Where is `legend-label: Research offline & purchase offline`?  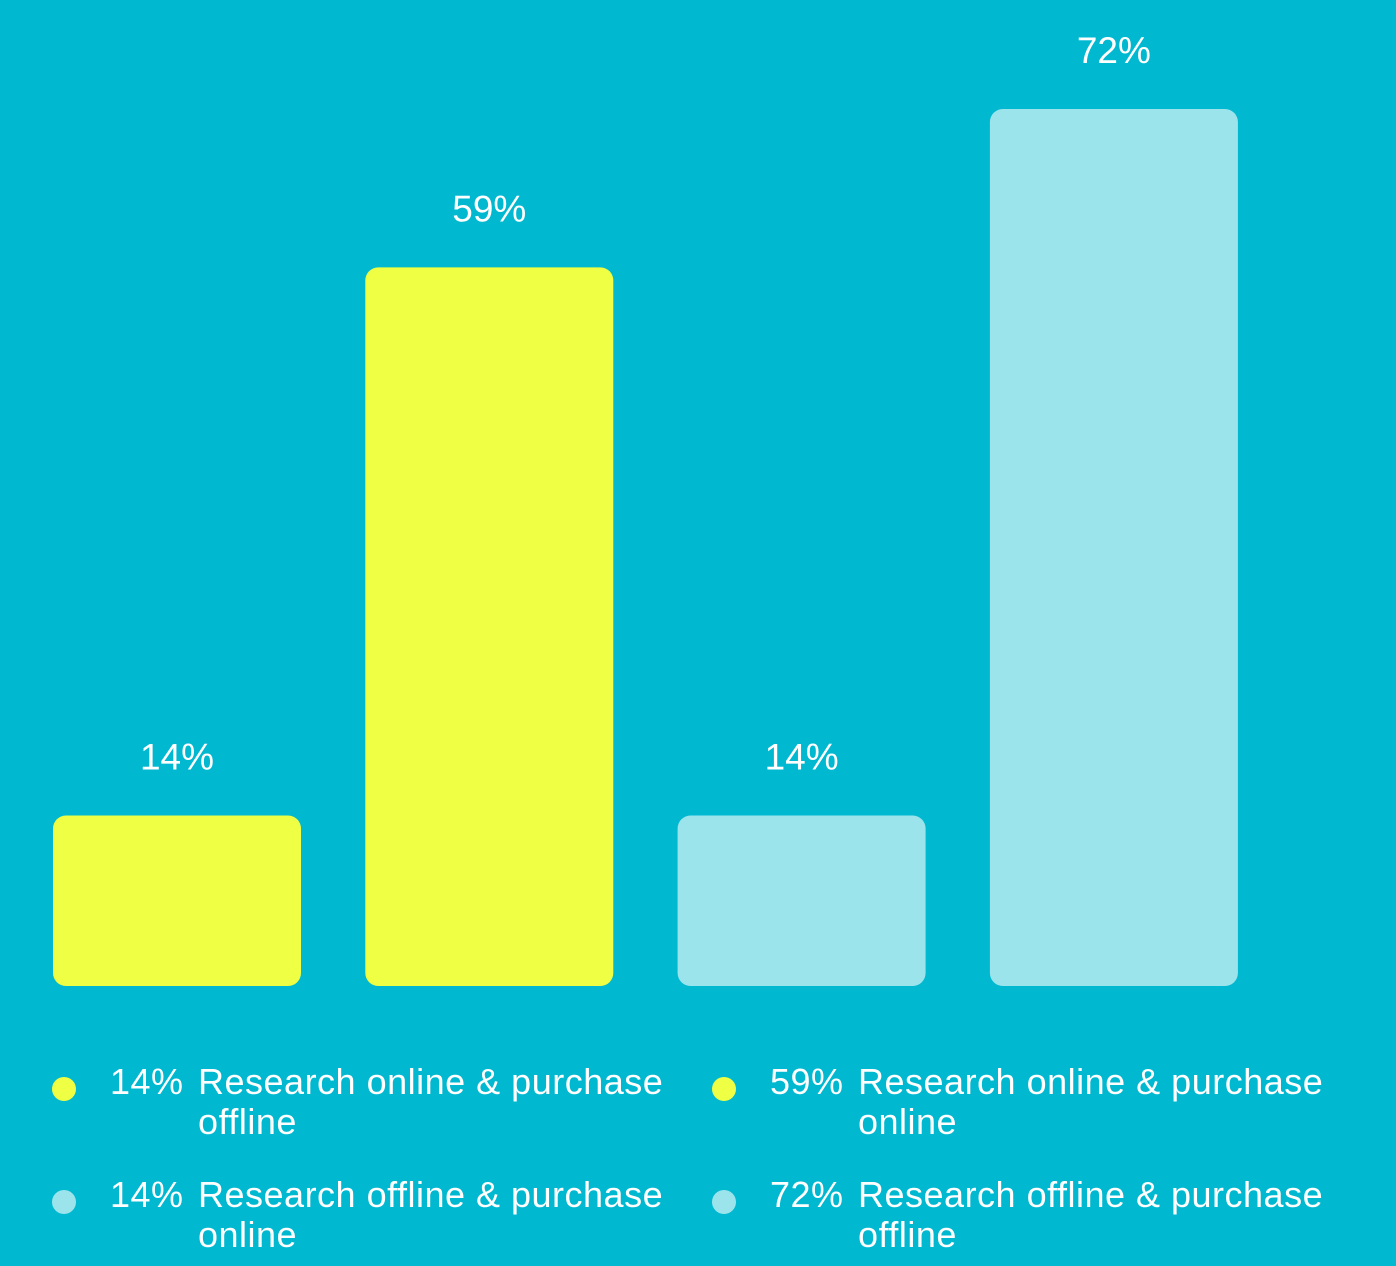
legend-label: Research offline & purchase offline is located at coordinates (1091, 1214).